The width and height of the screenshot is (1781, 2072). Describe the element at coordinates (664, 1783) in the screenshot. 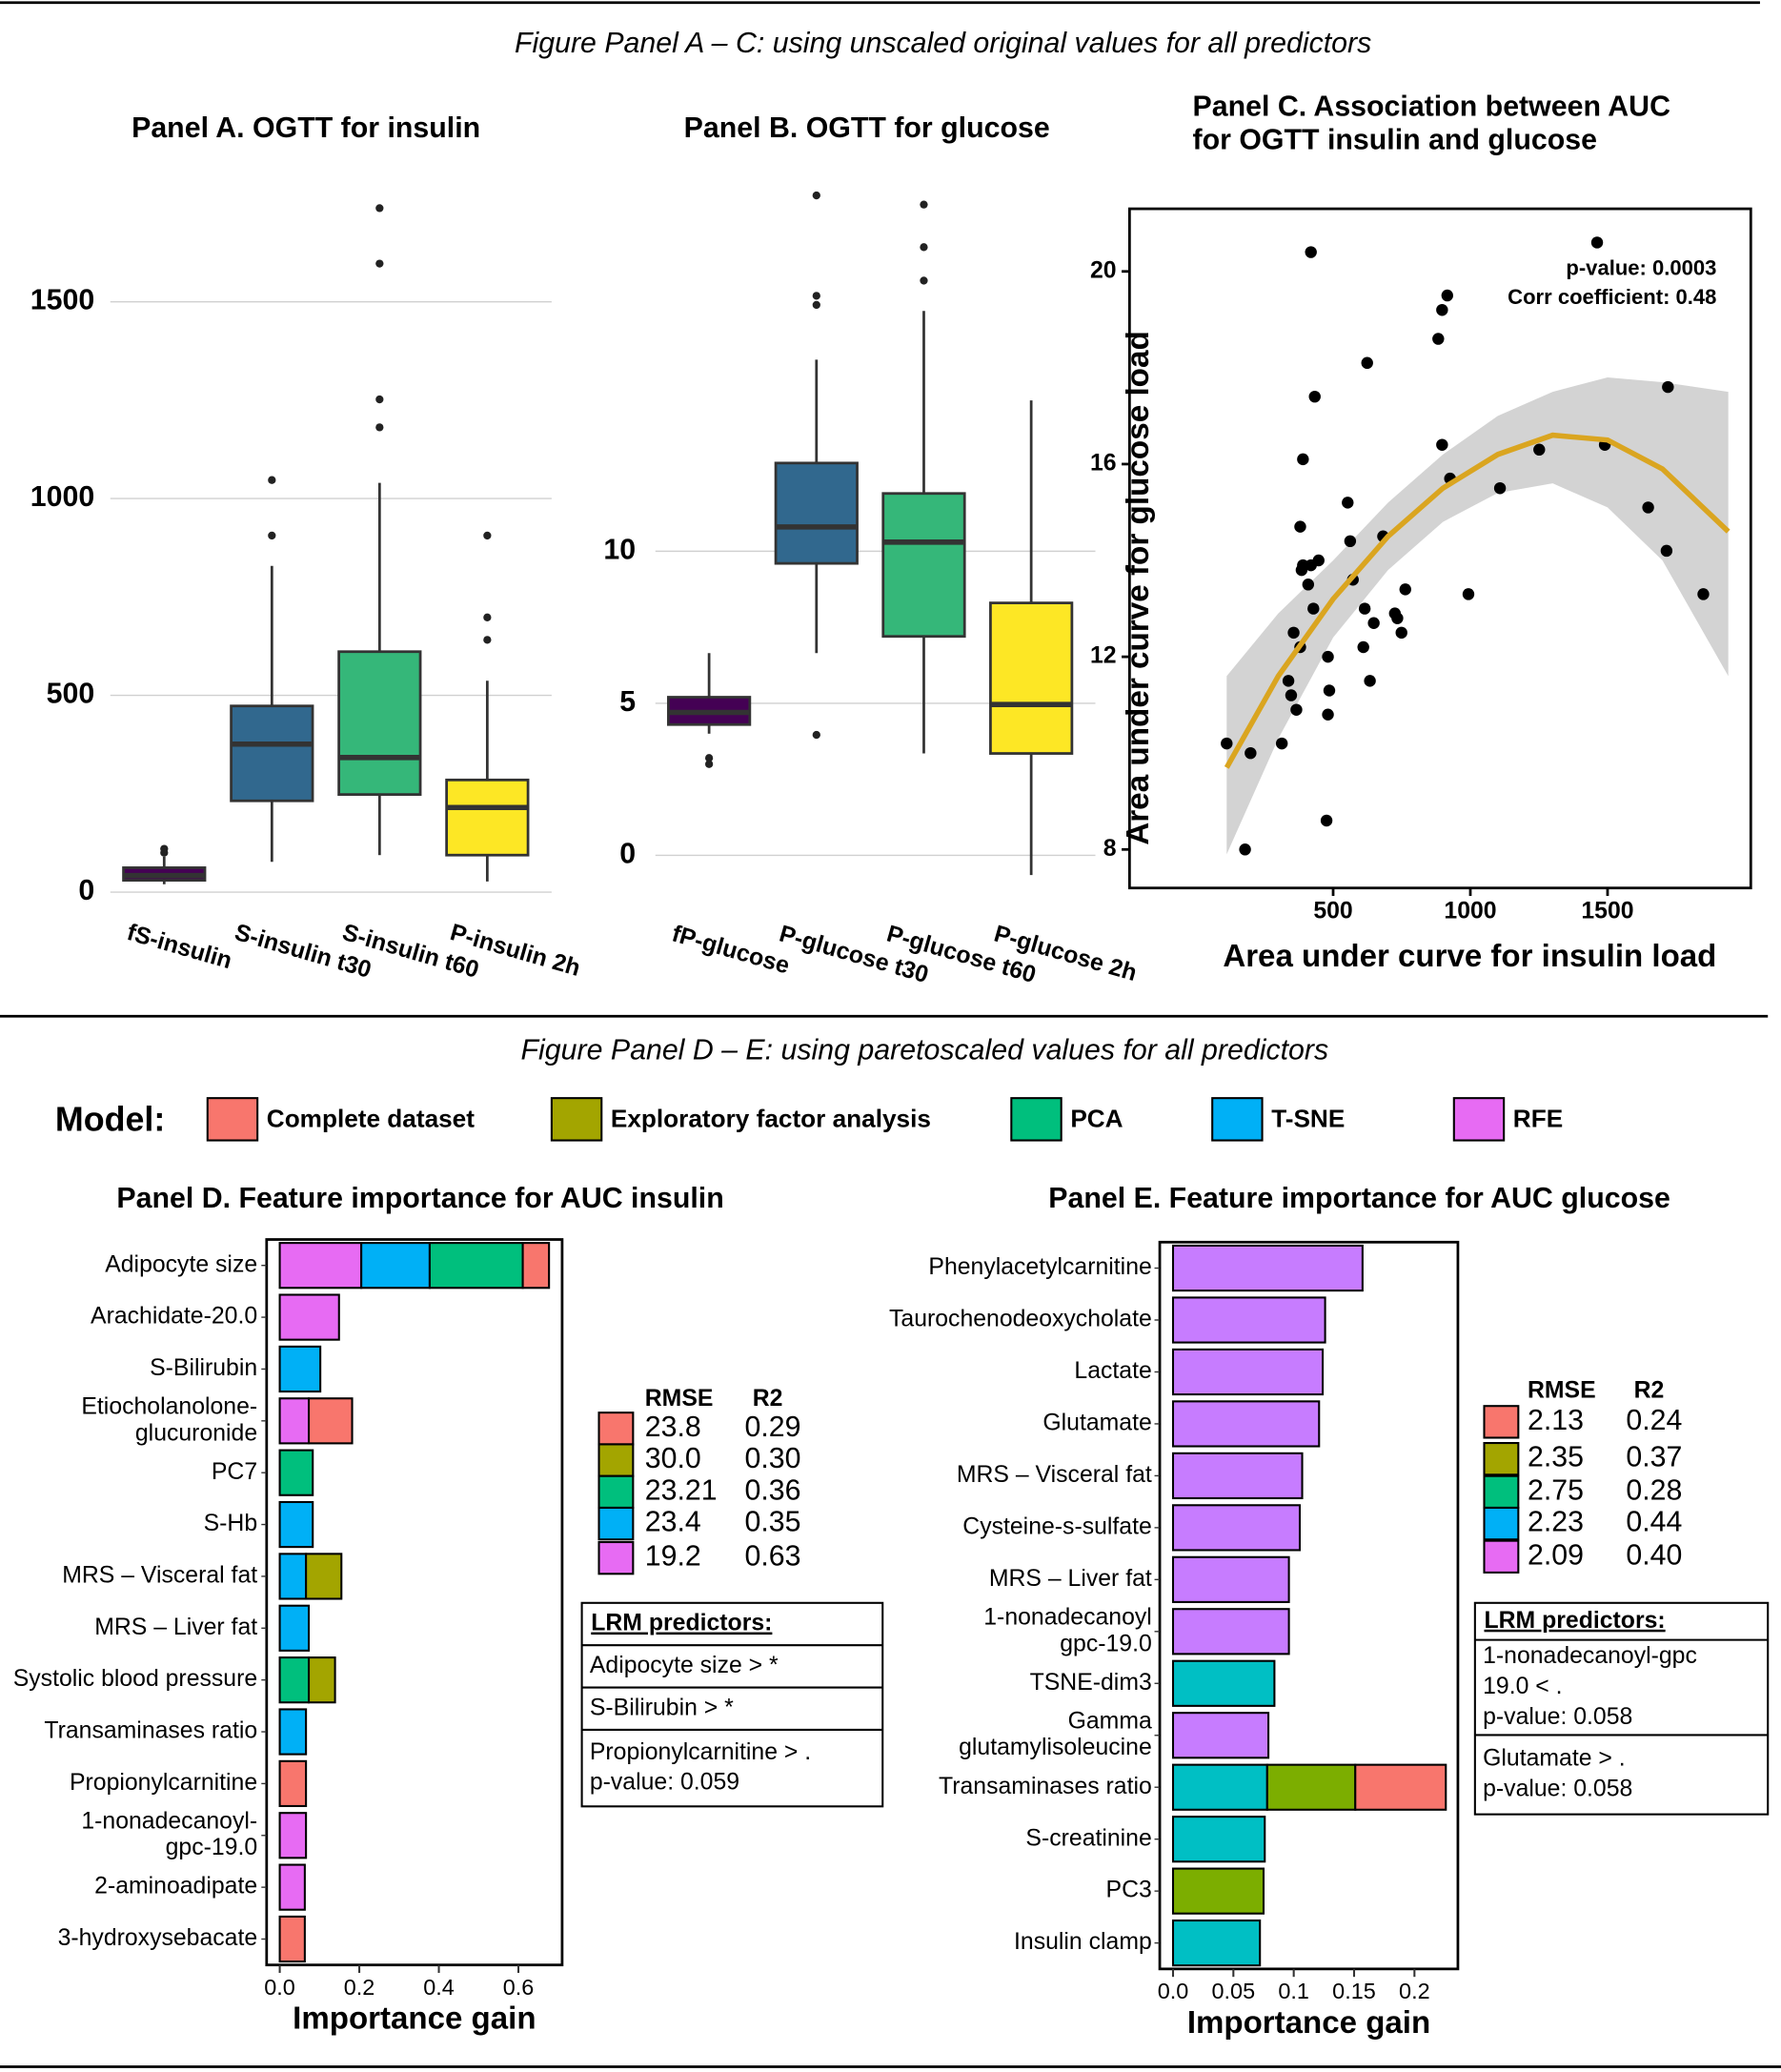

I see `lrm-item: p-value: 0.059` at that location.